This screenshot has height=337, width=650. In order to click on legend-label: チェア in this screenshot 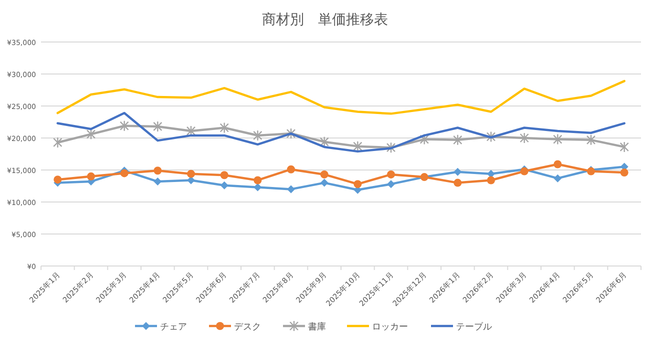, I will do `click(173, 327)`.